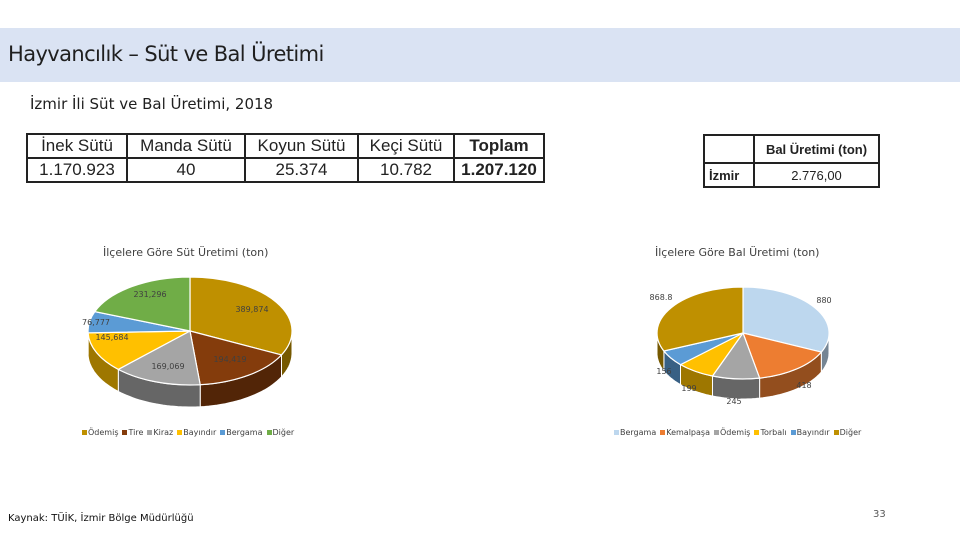 Image resolution: width=960 pixels, height=540 pixels. I want to click on honey-production-table: Bal Üretimi (ton) İzmir 2.776,00, so click(791, 161).